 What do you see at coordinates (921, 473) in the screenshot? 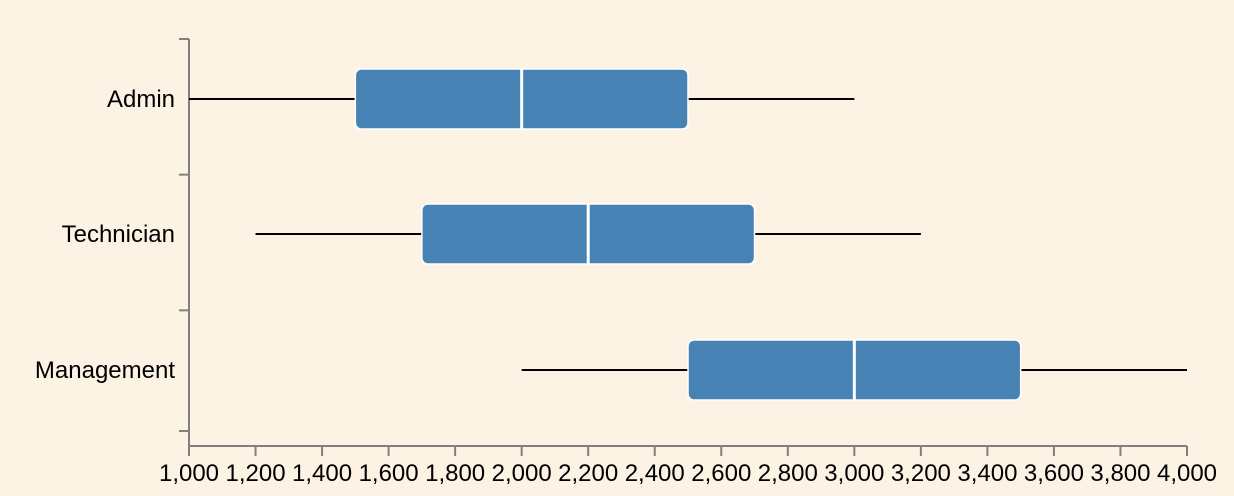
I see `x-tick-label: 3,200` at bounding box center [921, 473].